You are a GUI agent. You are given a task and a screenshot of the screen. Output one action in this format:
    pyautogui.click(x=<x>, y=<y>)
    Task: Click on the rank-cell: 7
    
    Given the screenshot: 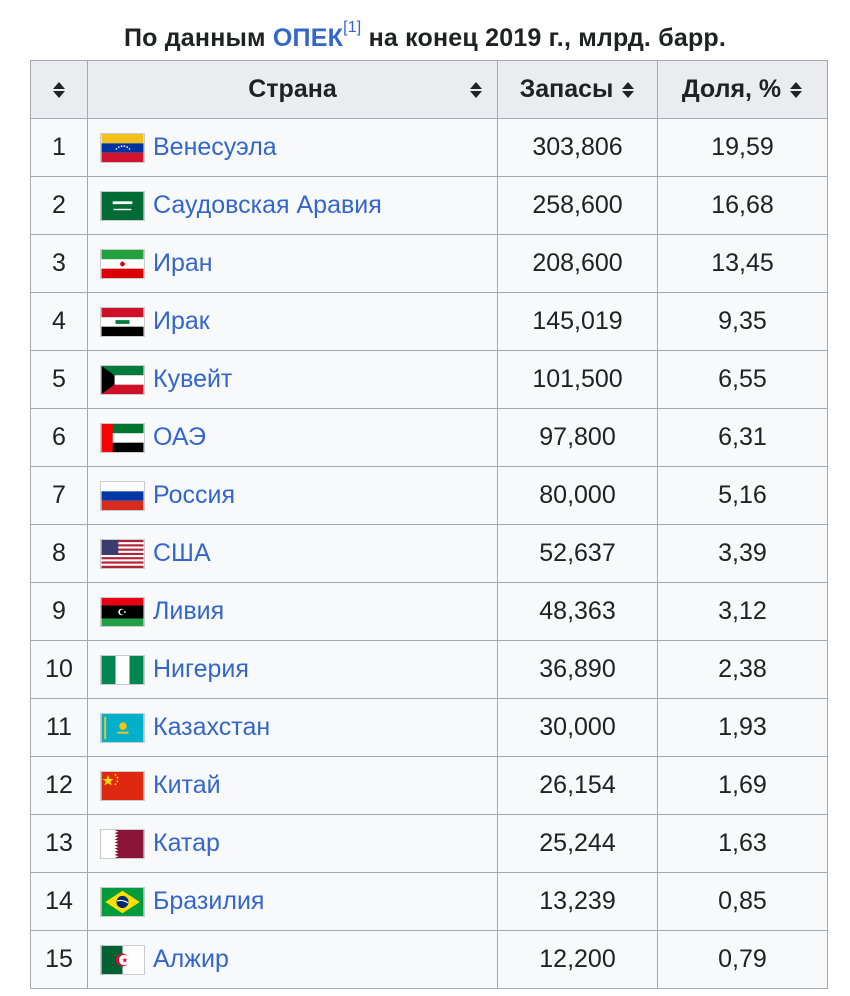 What is the action you would take?
    pyautogui.click(x=59, y=495)
    